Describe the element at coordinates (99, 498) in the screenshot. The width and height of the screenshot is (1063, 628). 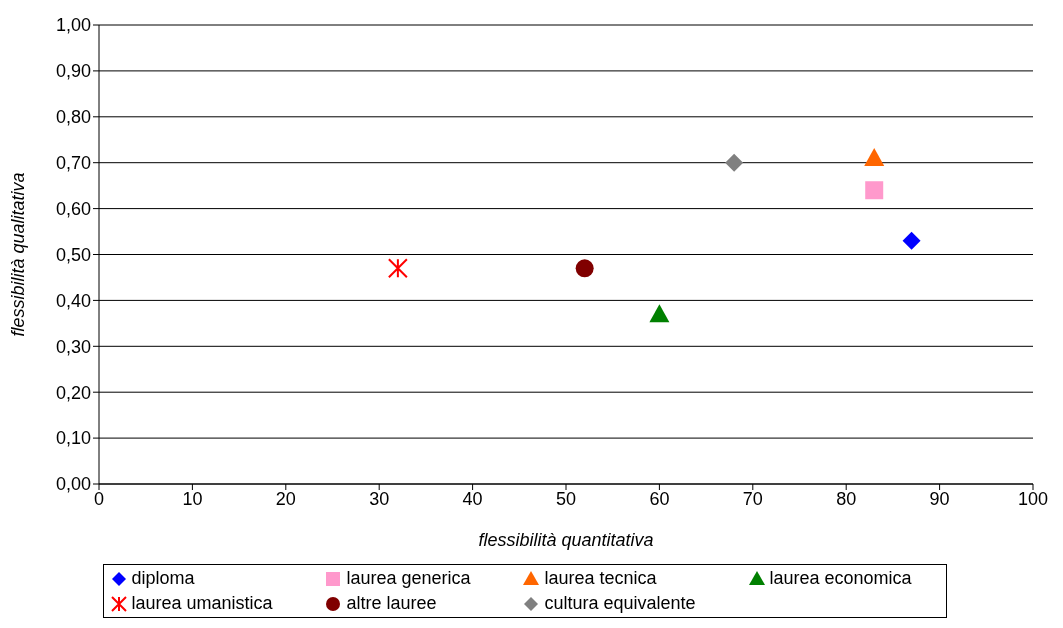
I see `x-tick-label: 0` at that location.